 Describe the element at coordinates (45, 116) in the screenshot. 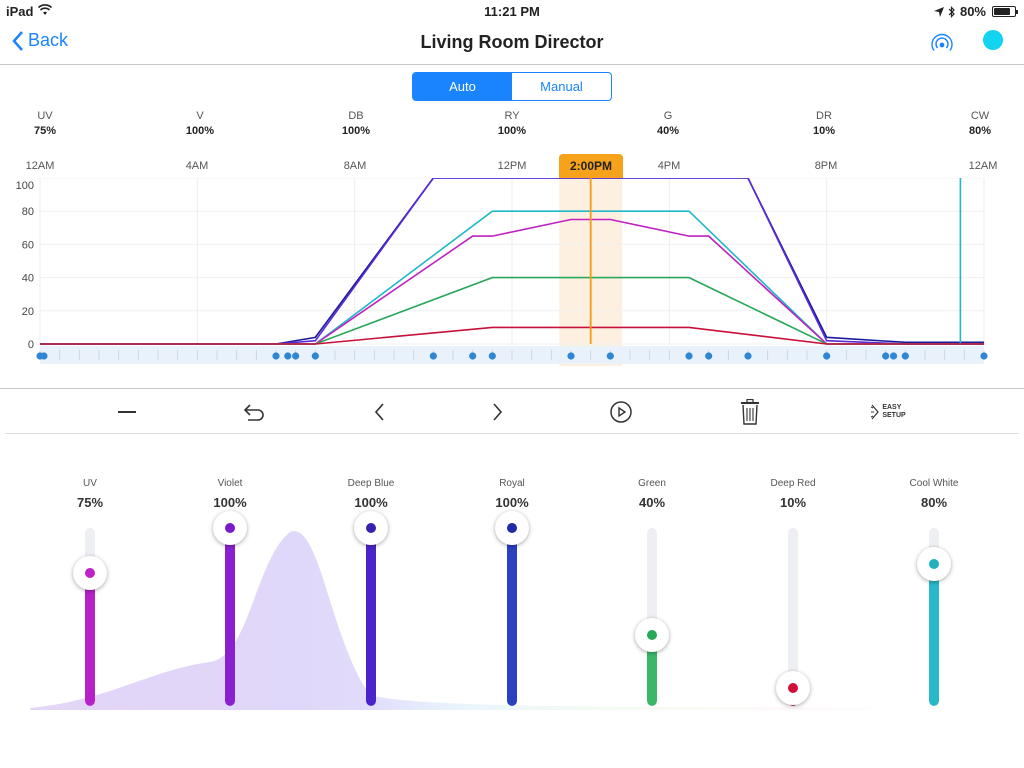

I see `channel-abbr: UV` at that location.